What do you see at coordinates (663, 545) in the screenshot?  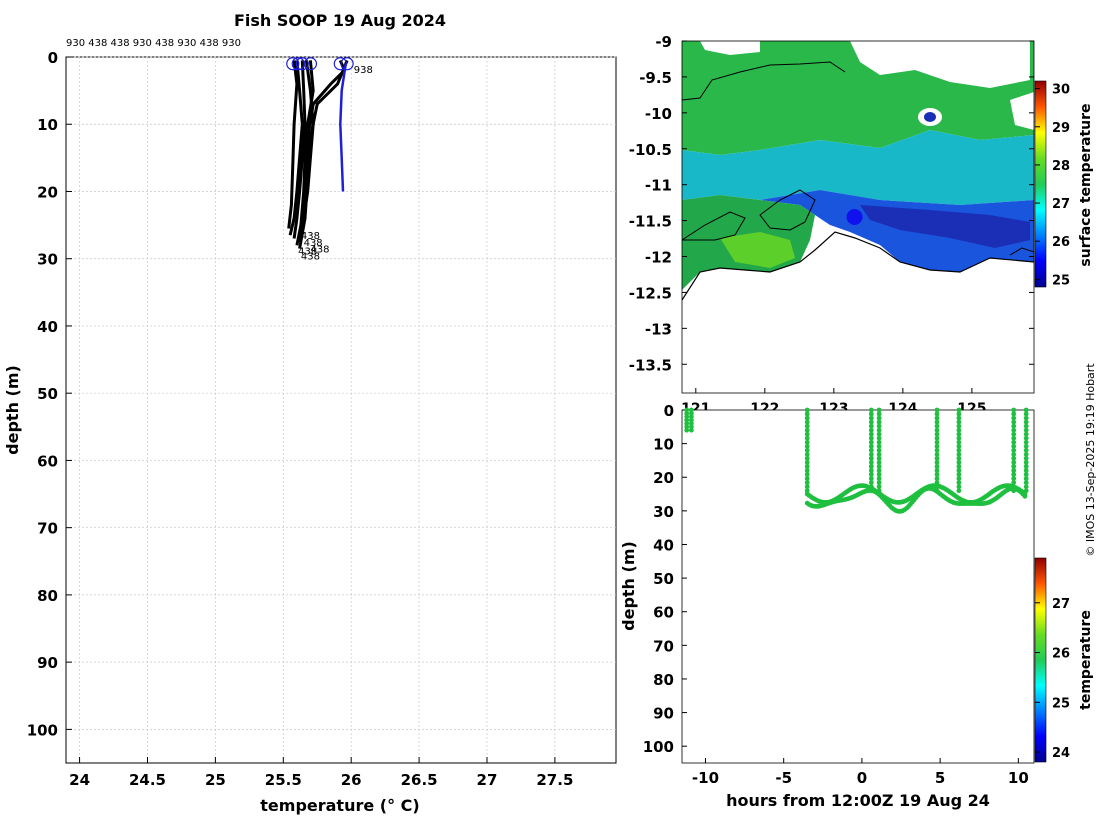 I see `depth-time-y-tick-label: 40` at bounding box center [663, 545].